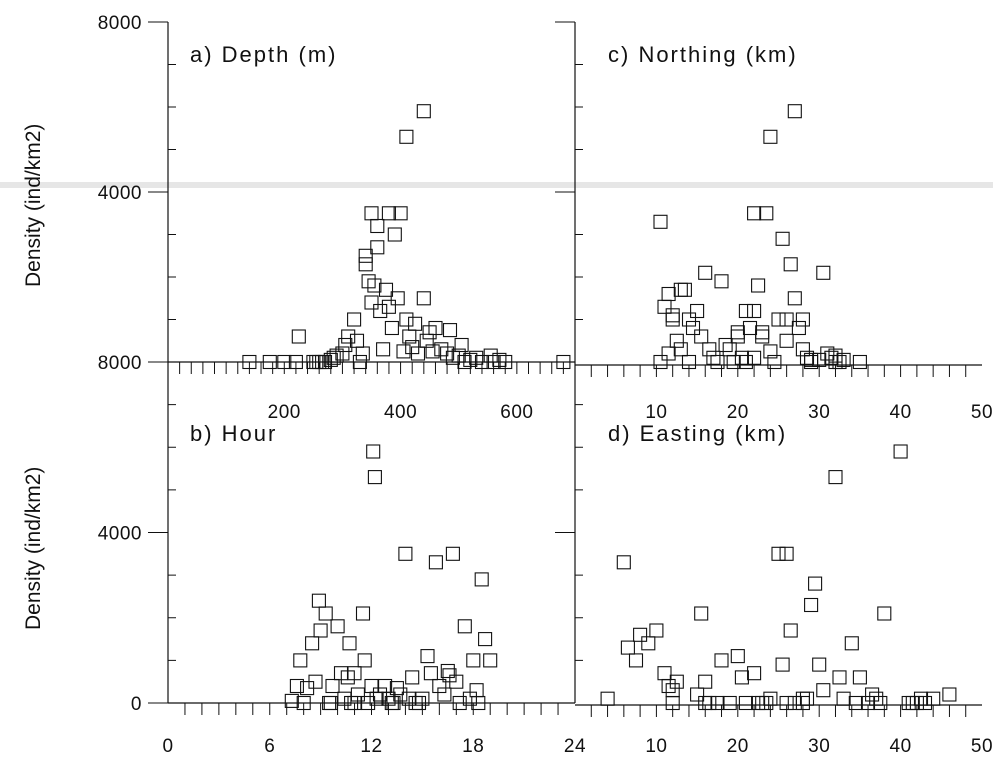  What do you see at coordinates (120, 193) in the screenshot?
I see `y-tick-label-a: 4000` at bounding box center [120, 193].